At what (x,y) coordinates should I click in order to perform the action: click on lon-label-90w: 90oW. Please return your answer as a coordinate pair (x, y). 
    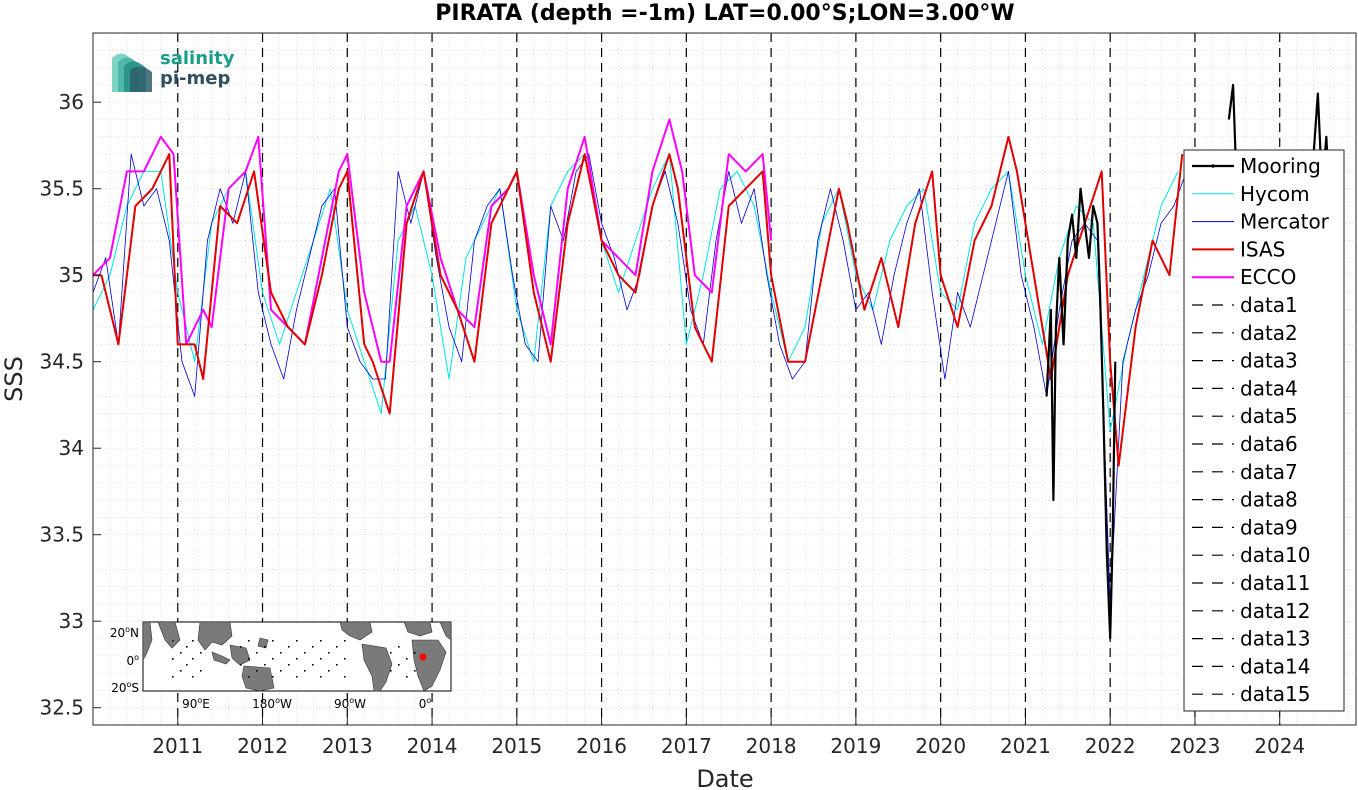
    Looking at the image, I should click on (350, 703).